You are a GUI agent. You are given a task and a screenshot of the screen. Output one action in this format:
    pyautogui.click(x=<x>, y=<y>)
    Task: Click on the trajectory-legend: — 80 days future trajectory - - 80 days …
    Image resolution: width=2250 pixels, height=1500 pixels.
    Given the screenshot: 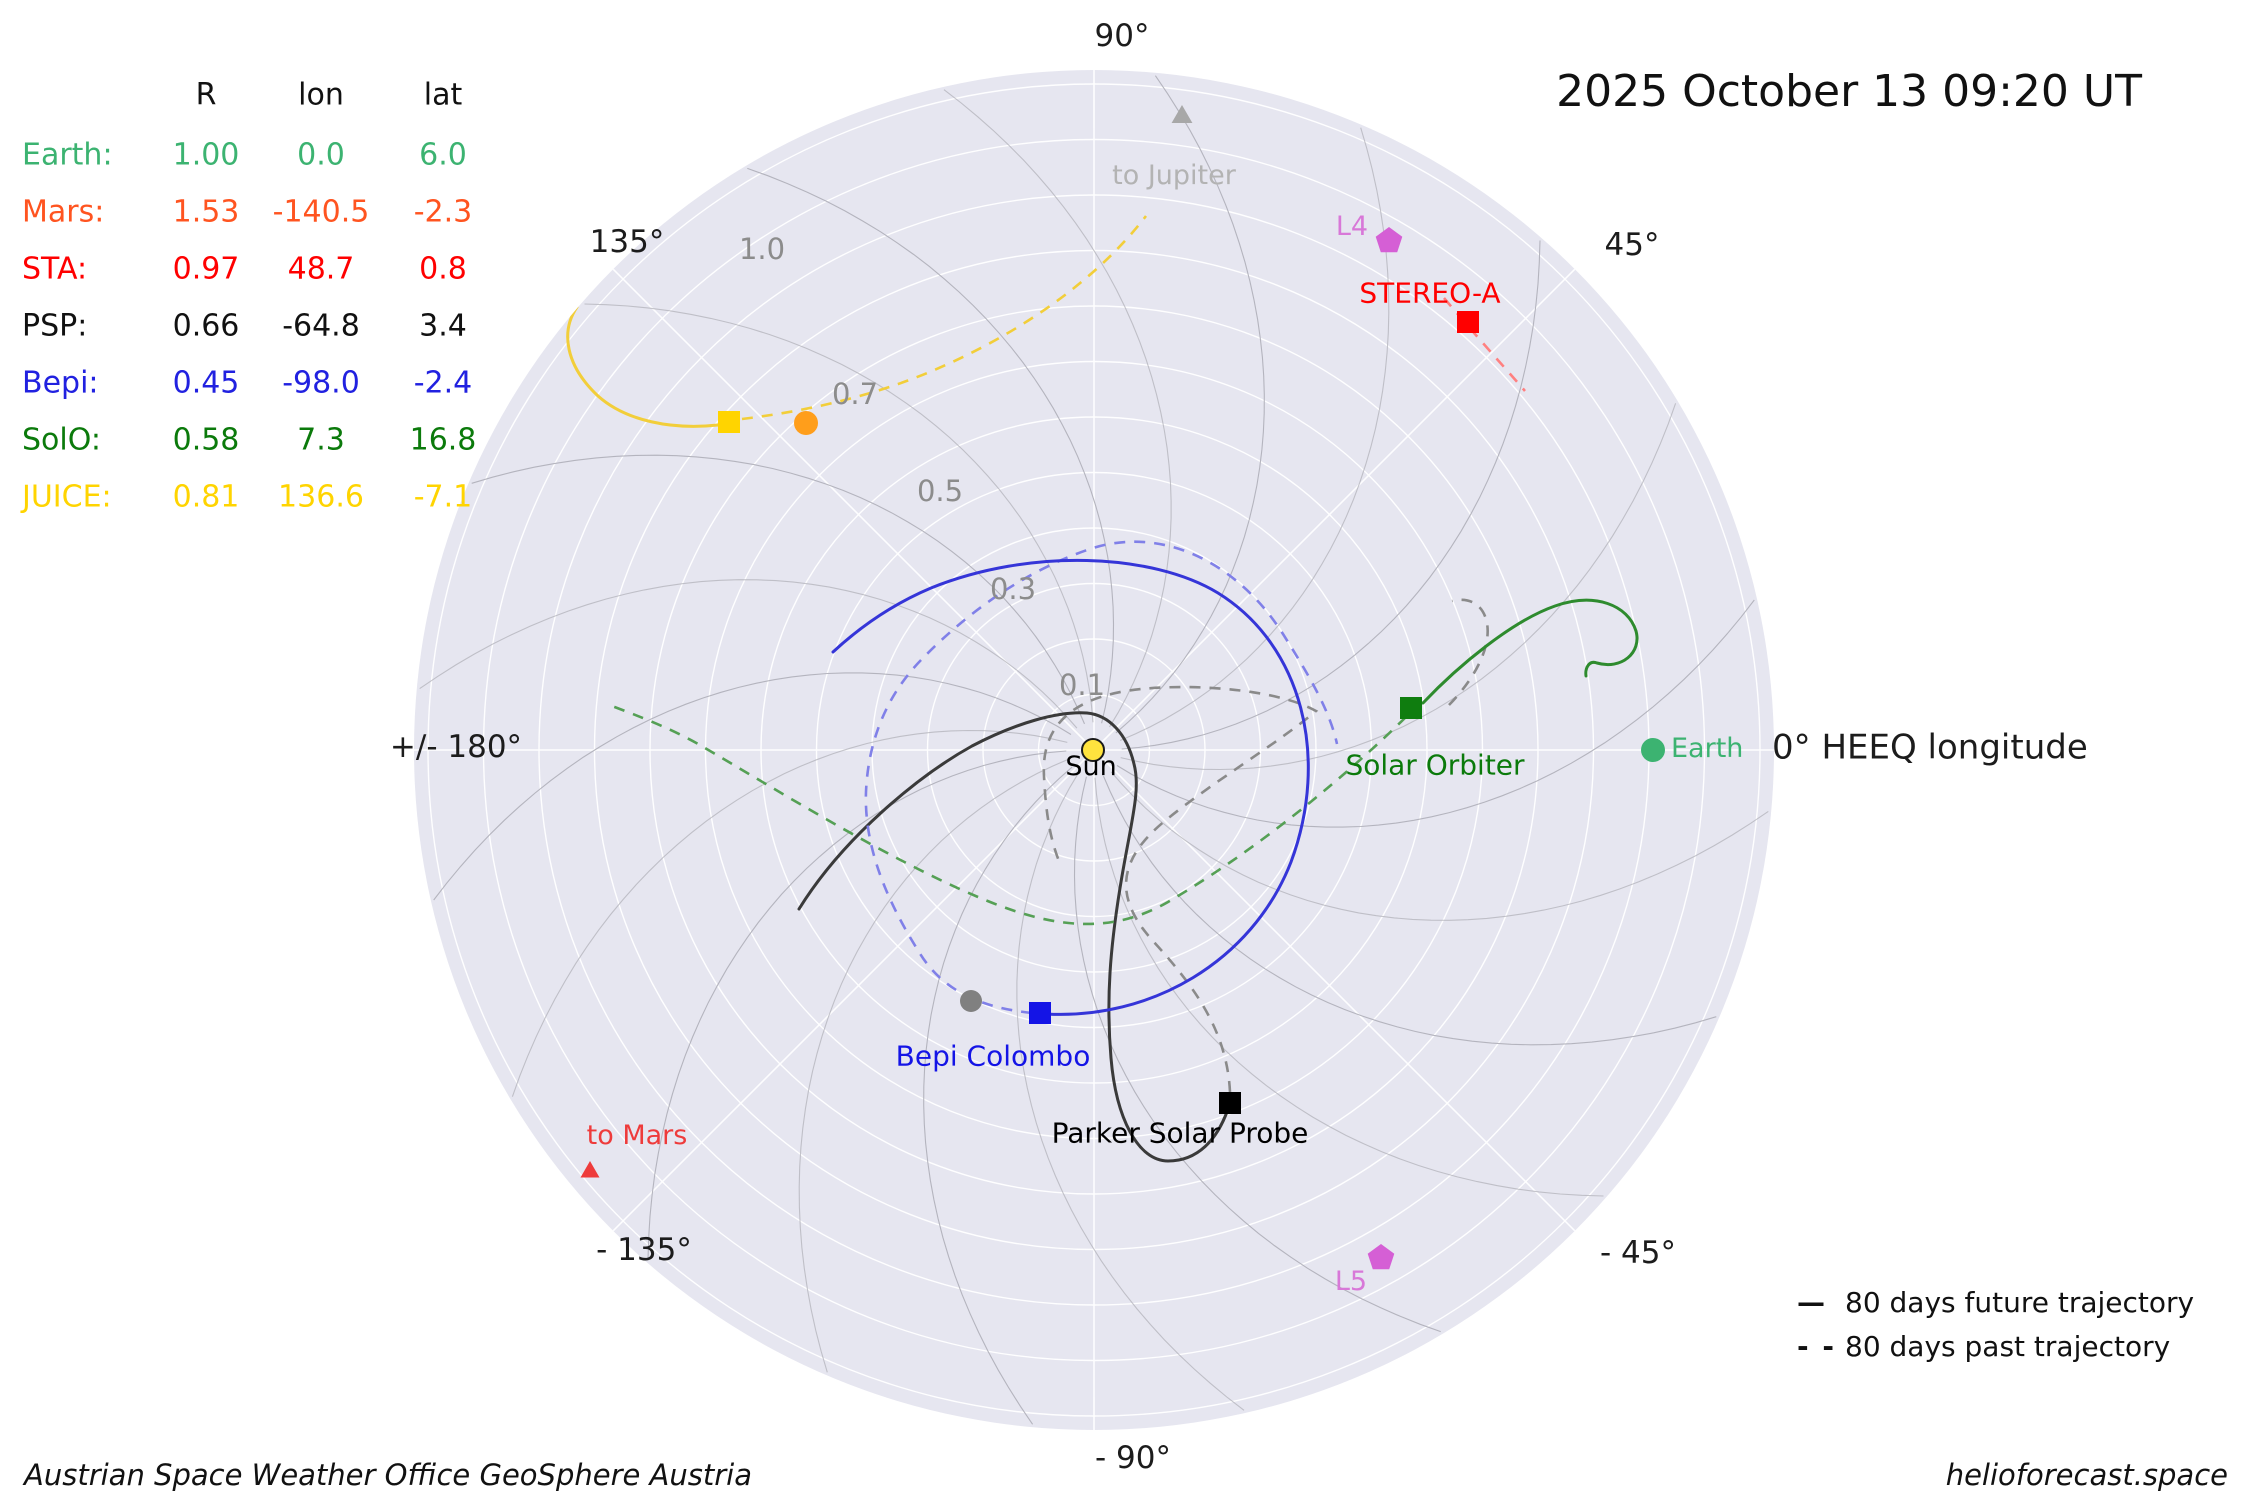 What is the action you would take?
    pyautogui.click(x=1995, y=1324)
    